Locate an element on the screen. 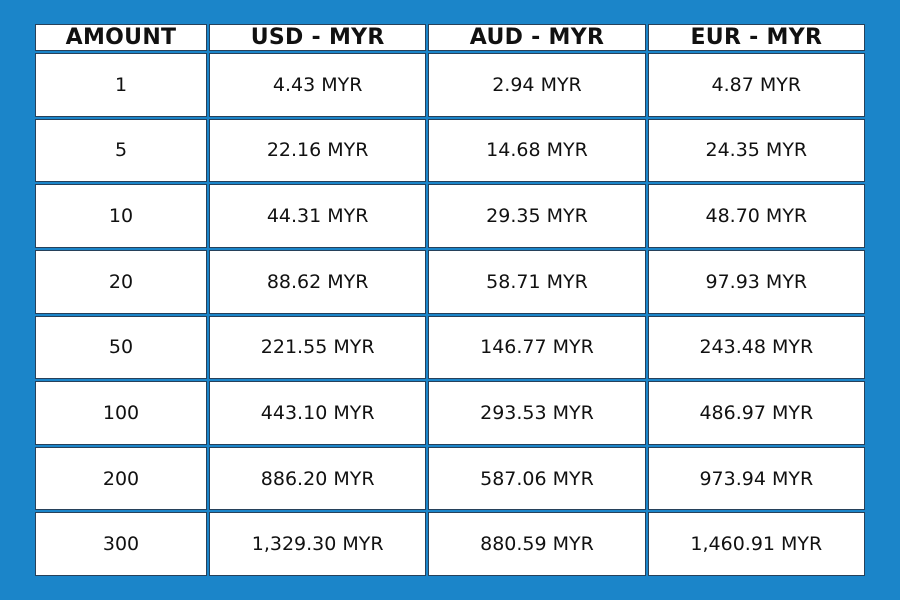 The image size is (900, 600). table-row: 300 1,329.30 MYR 880.59 MYR 1,460.91 MYR is located at coordinates (450, 544).